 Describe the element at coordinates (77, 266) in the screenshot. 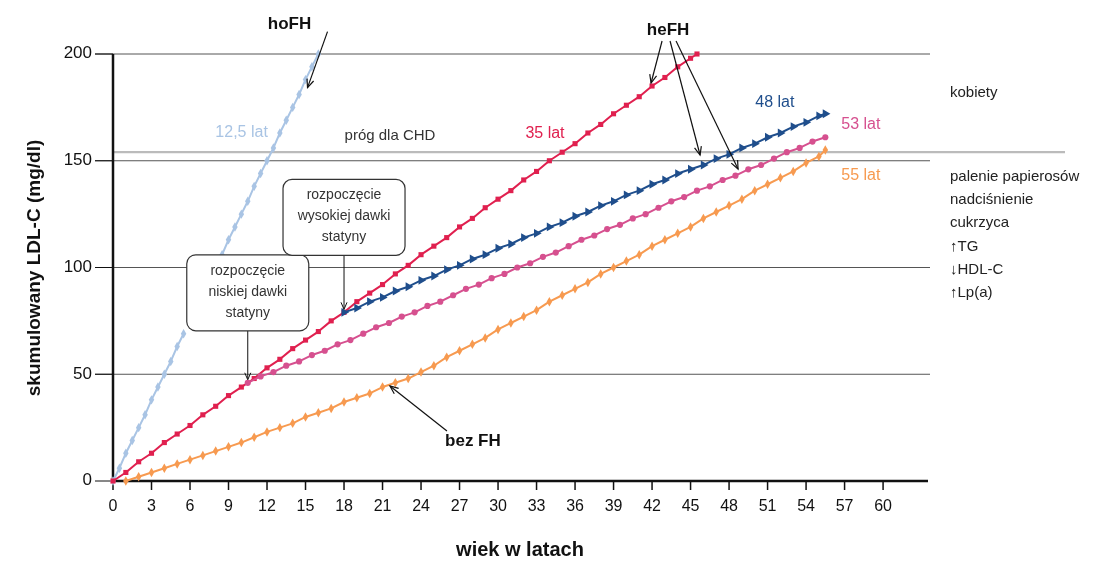

I see `y-tick-label: 100` at that location.